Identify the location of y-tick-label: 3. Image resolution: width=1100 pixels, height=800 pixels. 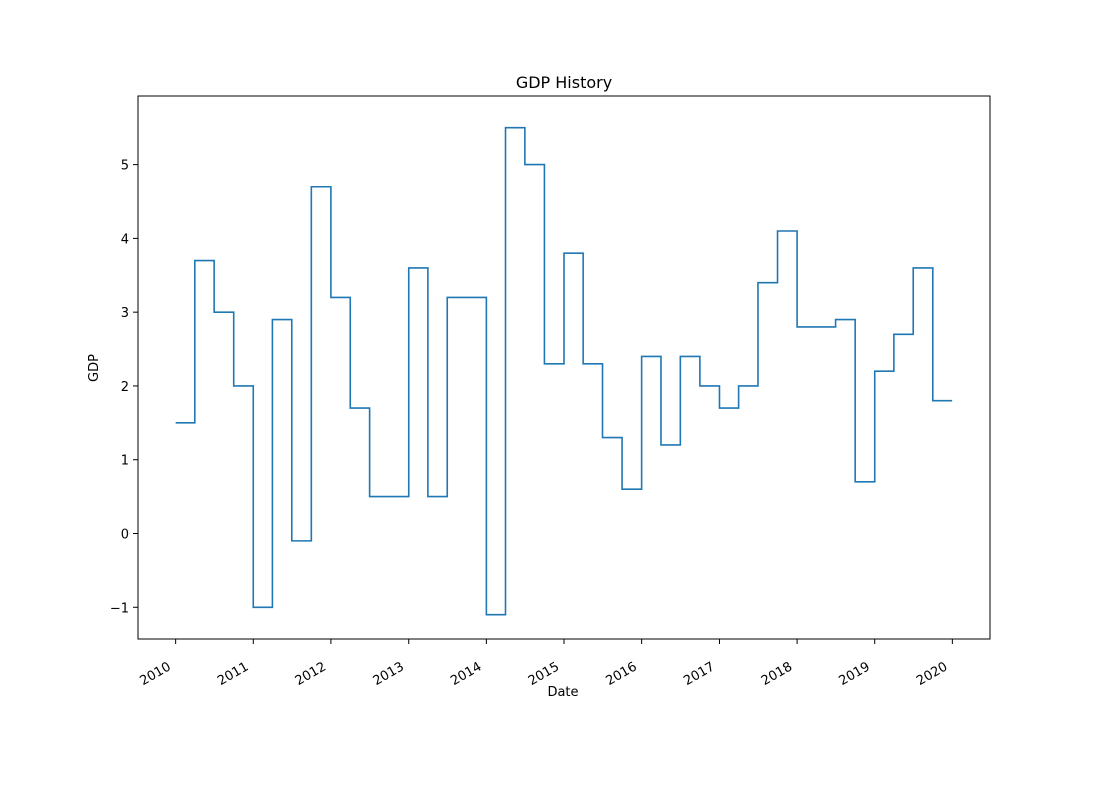
(125, 313).